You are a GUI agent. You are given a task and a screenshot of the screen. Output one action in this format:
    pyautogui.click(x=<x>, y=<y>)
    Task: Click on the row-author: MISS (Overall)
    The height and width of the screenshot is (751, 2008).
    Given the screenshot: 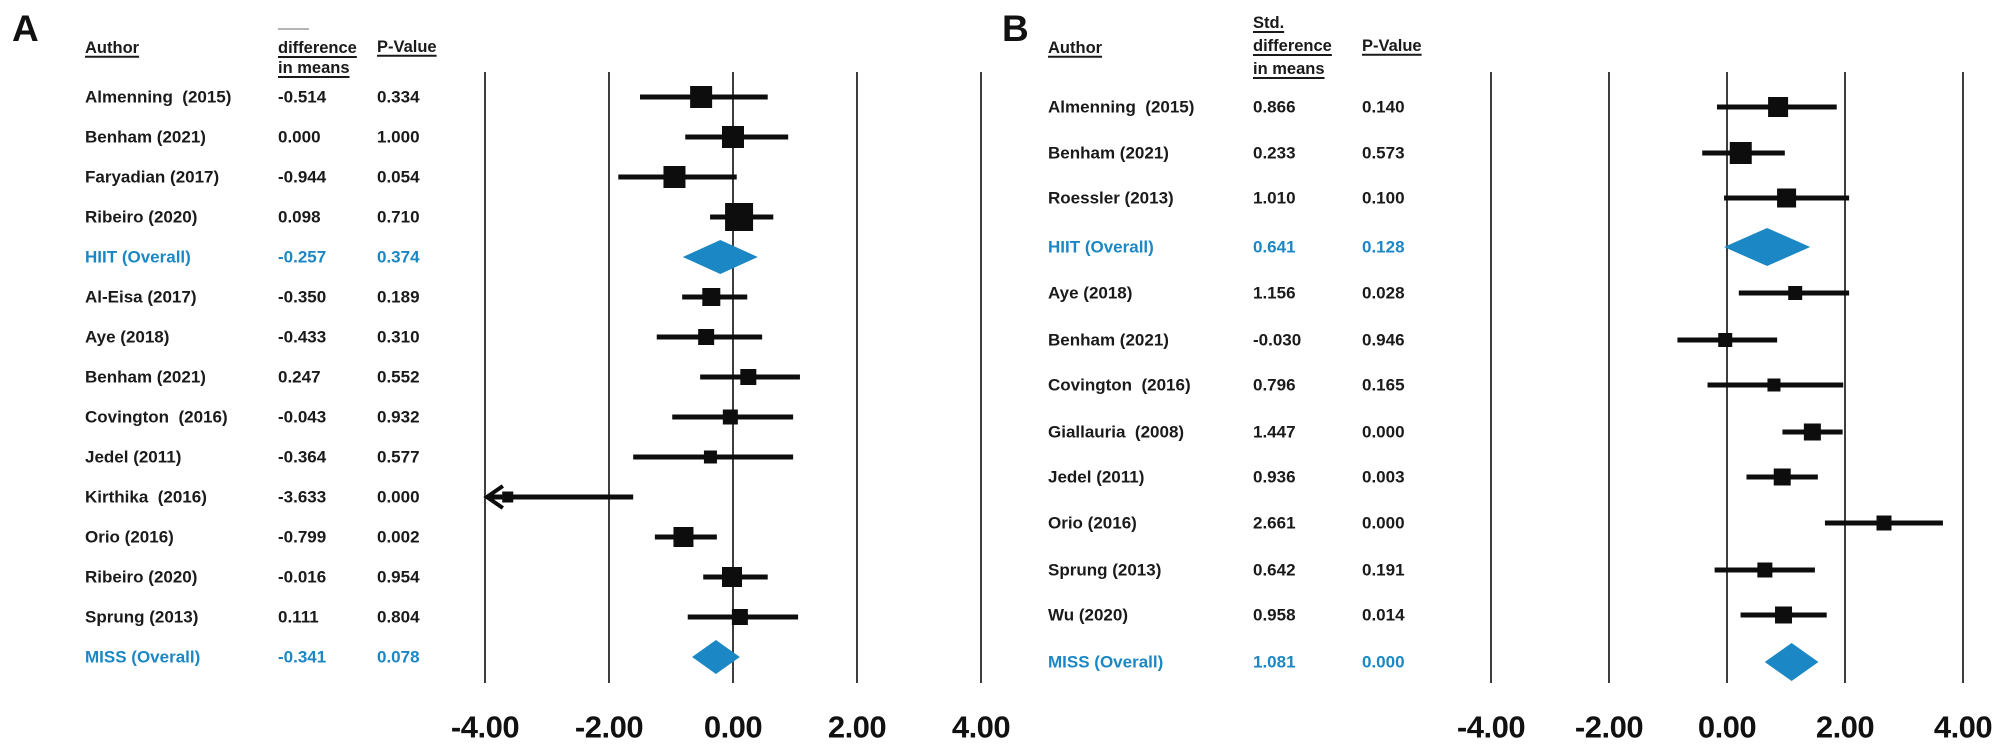 What is the action you would take?
    pyautogui.click(x=143, y=657)
    